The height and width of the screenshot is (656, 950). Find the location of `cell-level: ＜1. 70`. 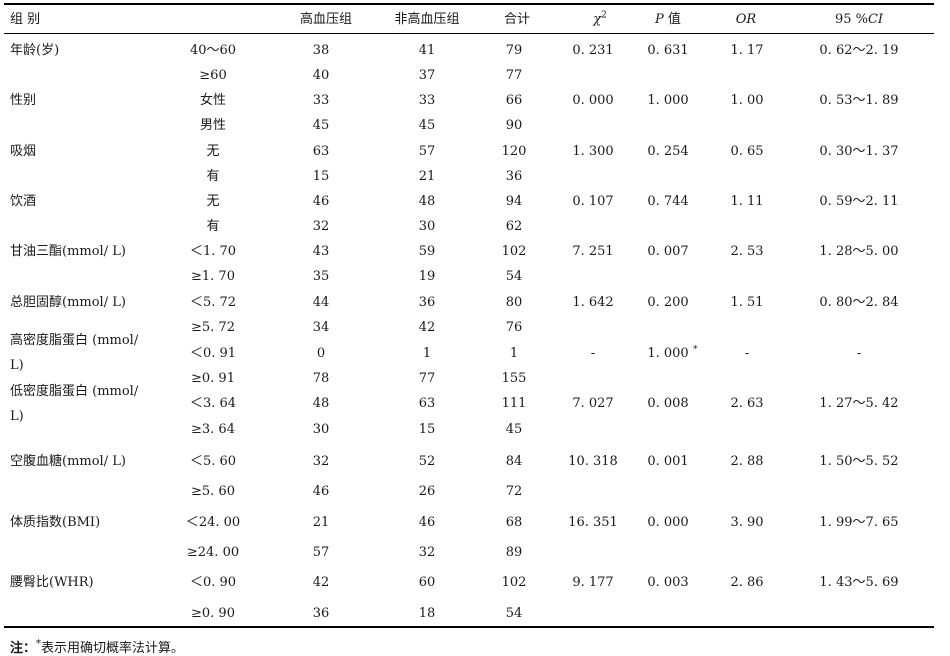

cell-level: ＜1. 70 is located at coordinates (213, 251).